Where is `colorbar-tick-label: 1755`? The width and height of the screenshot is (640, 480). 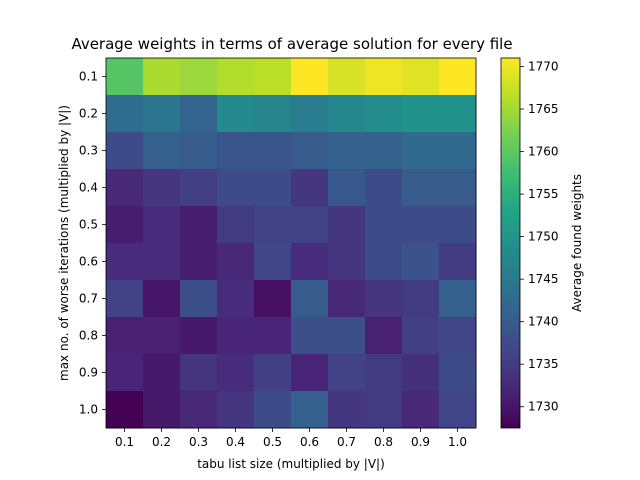
colorbar-tick-label: 1755 is located at coordinates (543, 194).